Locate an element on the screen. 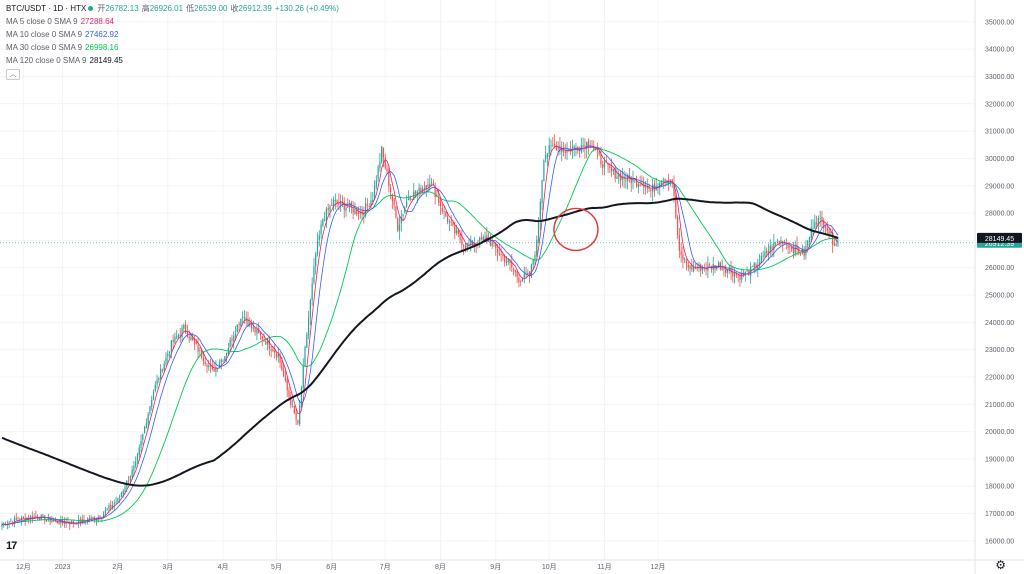 This screenshot has height=574, width=1024. indicator-ma30: MA 30 close 0 SMA 9 26998.16 is located at coordinates (62, 47).